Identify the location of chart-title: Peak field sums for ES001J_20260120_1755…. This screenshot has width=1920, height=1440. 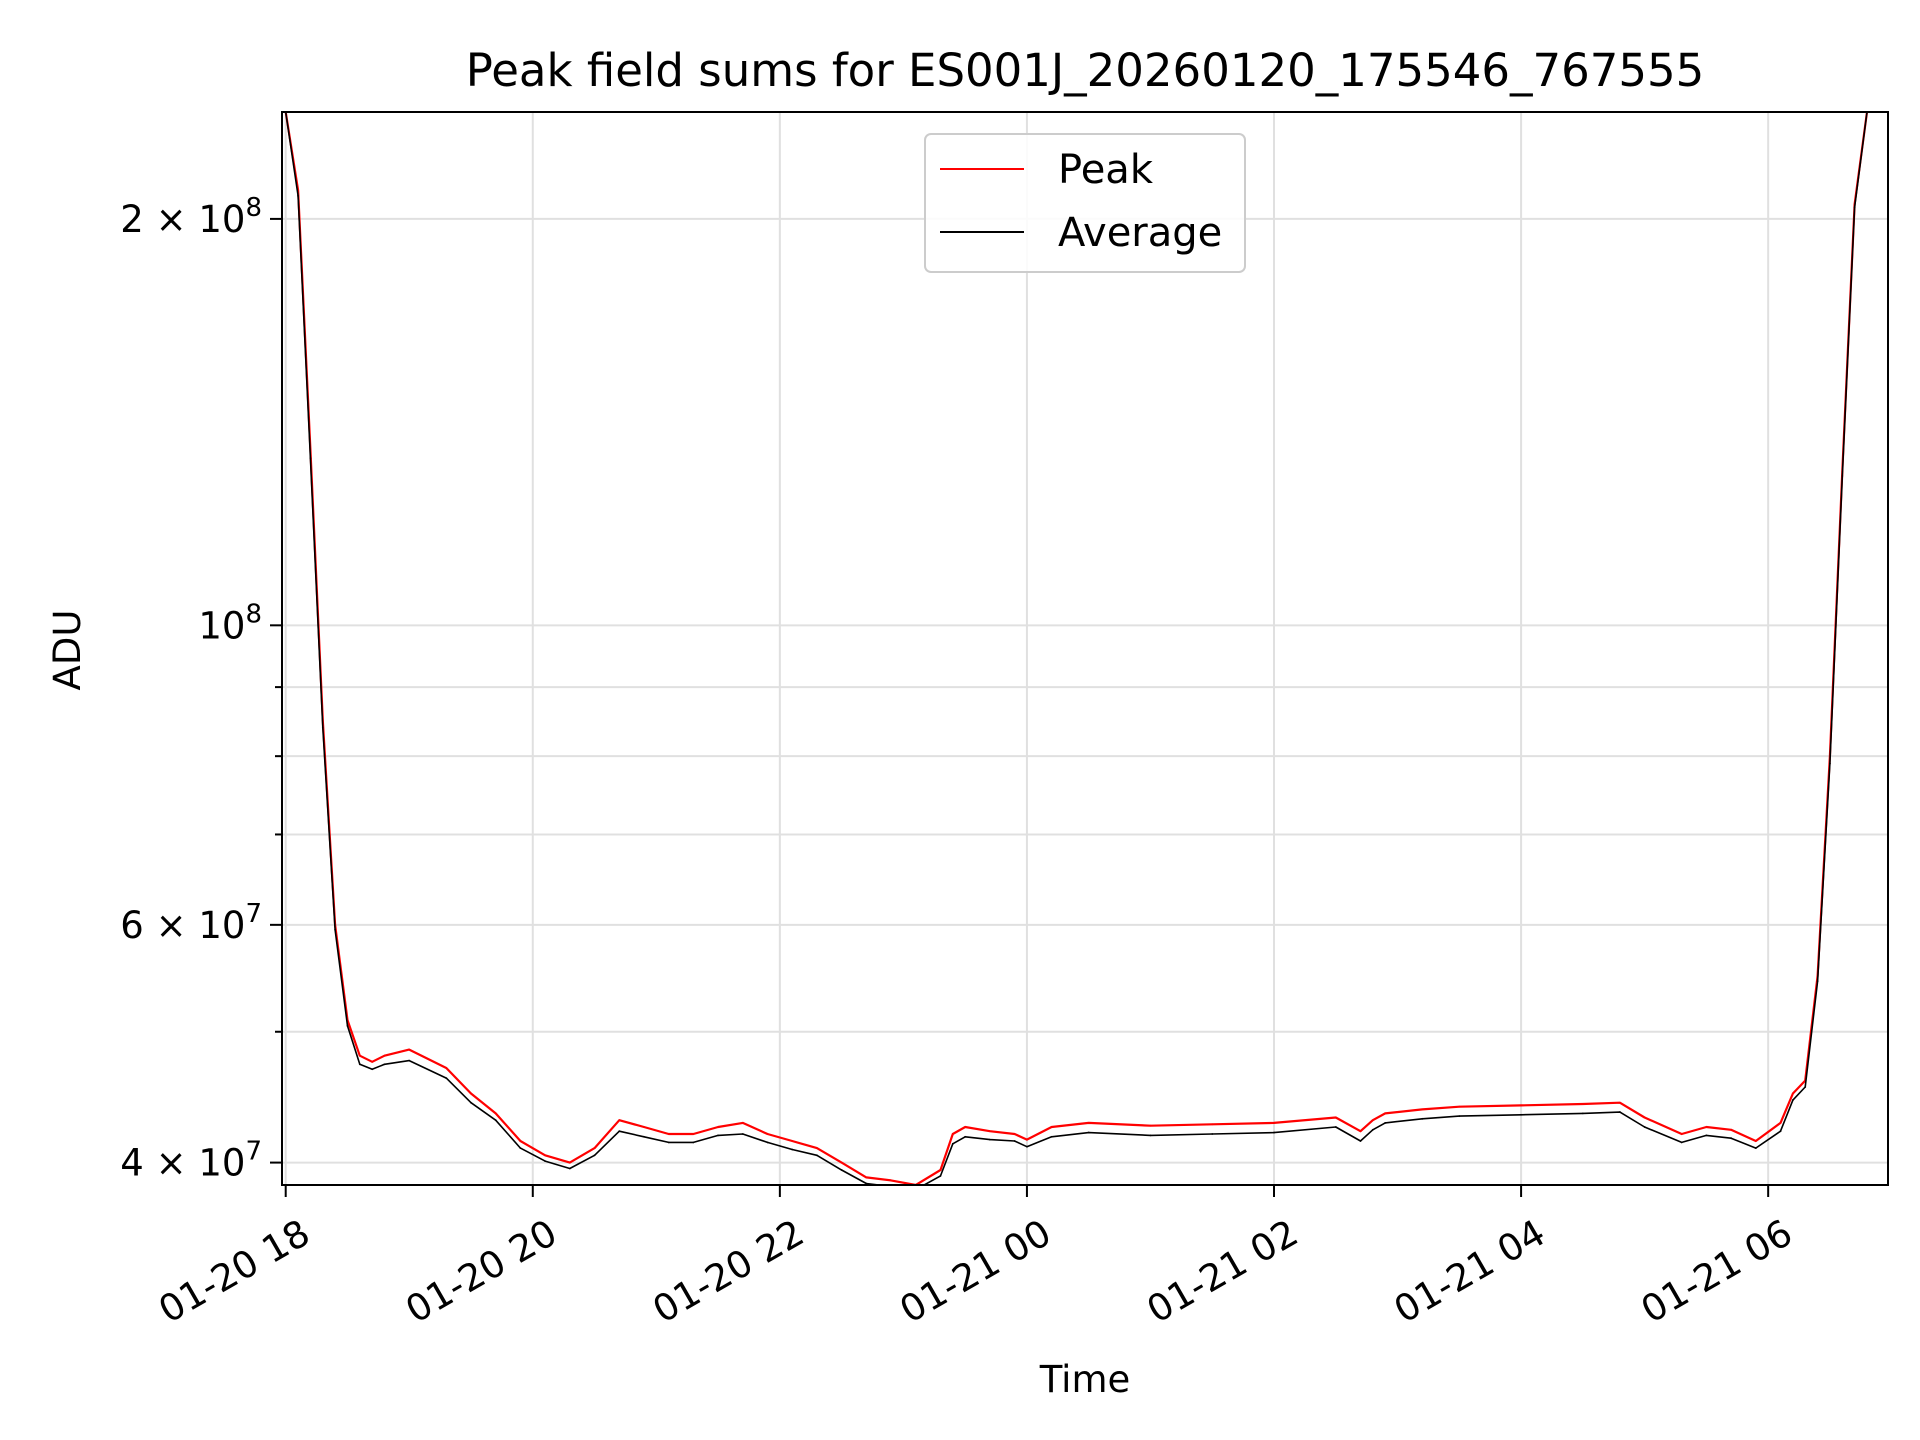
(1085, 70).